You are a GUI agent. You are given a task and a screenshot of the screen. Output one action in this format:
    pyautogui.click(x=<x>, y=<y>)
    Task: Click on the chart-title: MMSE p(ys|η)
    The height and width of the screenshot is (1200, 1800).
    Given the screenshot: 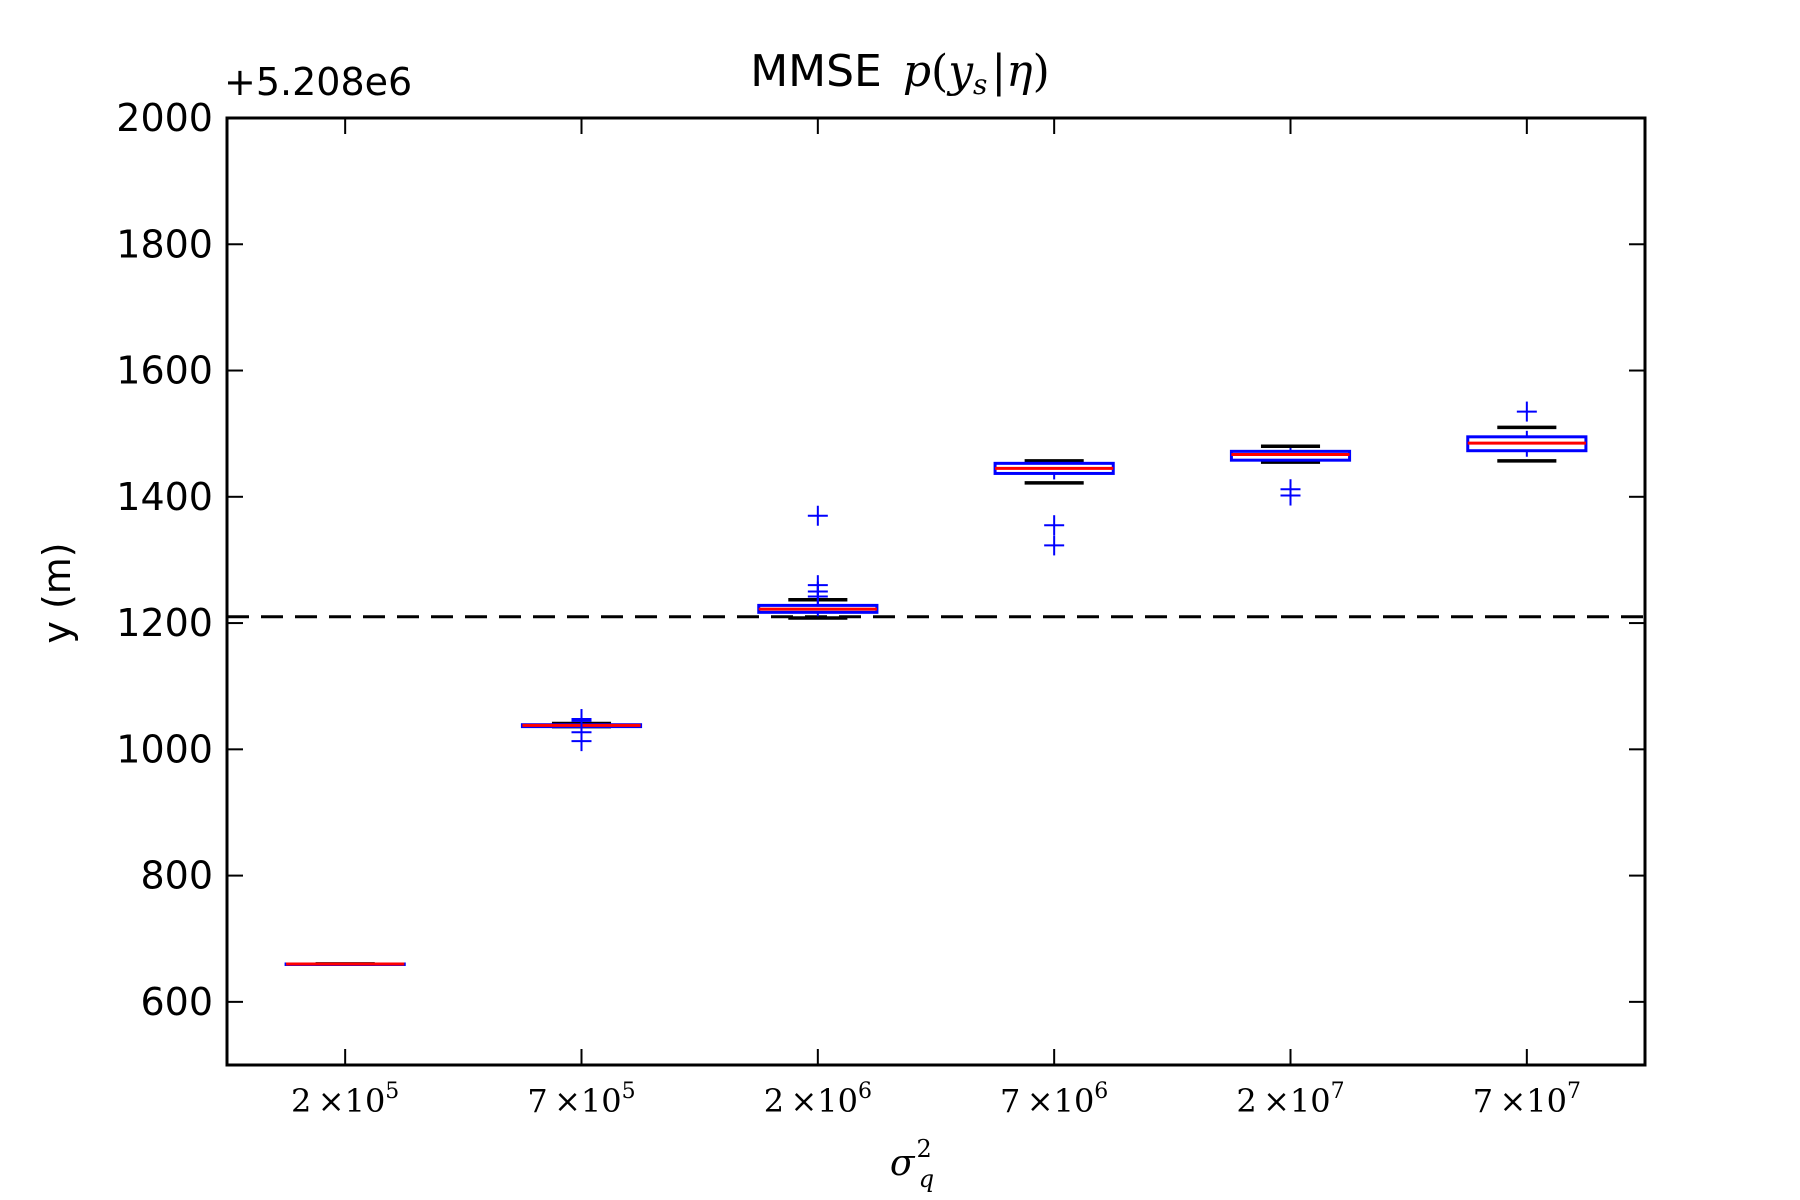 What is the action you would take?
    pyautogui.click(x=900, y=73)
    